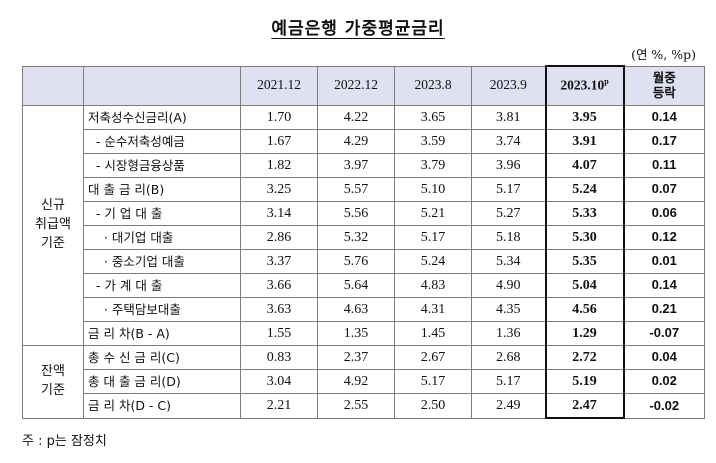 The width and height of the screenshot is (716, 463). I want to click on value-cell: 1.67, so click(279, 141).